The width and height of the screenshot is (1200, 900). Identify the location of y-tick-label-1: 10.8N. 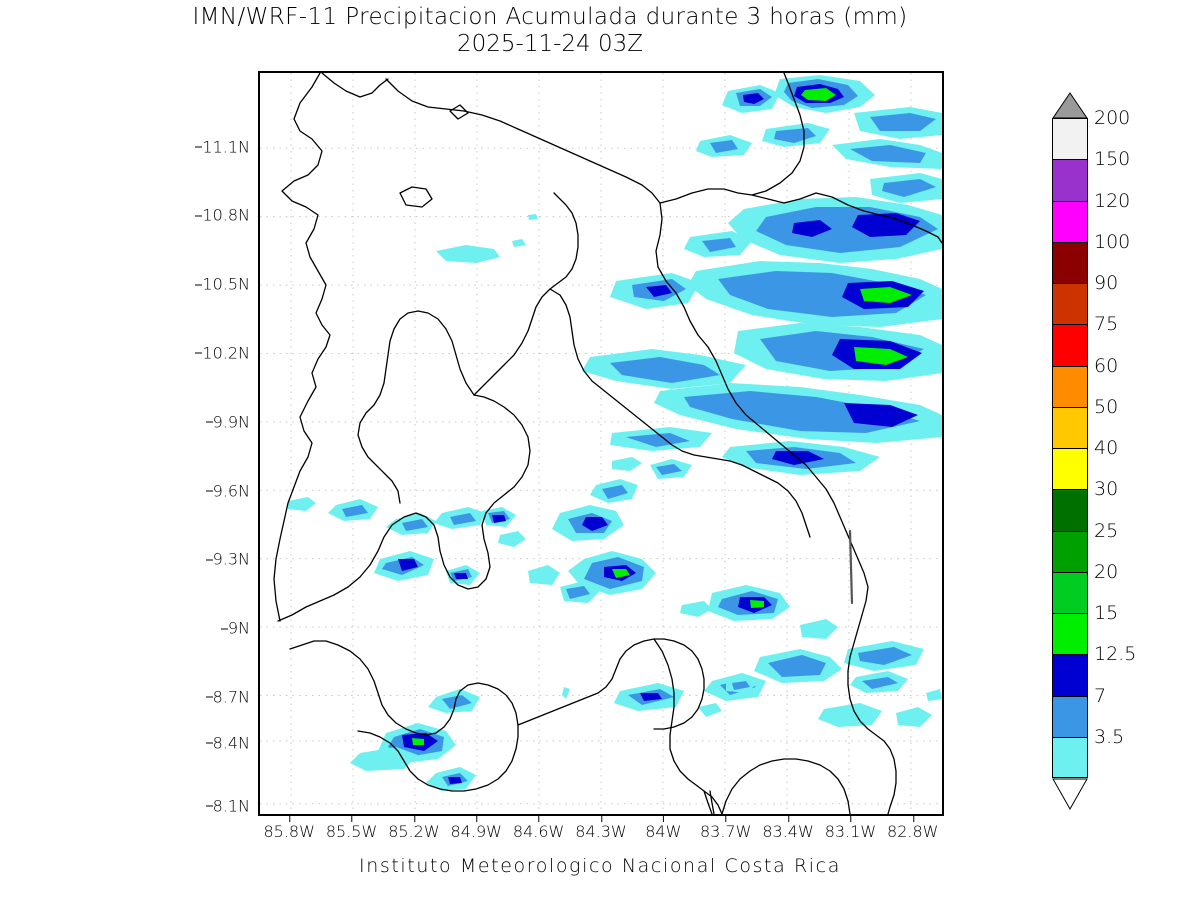
(222, 215).